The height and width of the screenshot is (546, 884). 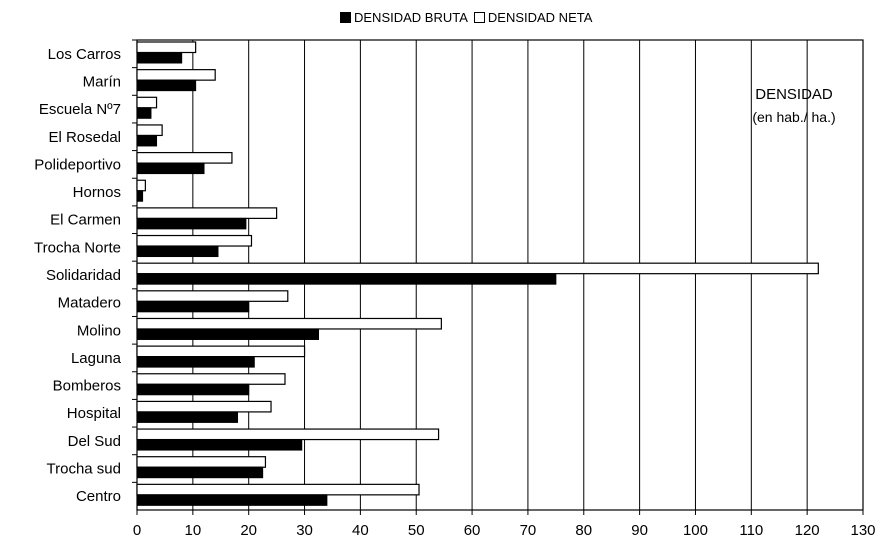 I want to click on x-tick-label-130: 130, so click(x=862, y=530).